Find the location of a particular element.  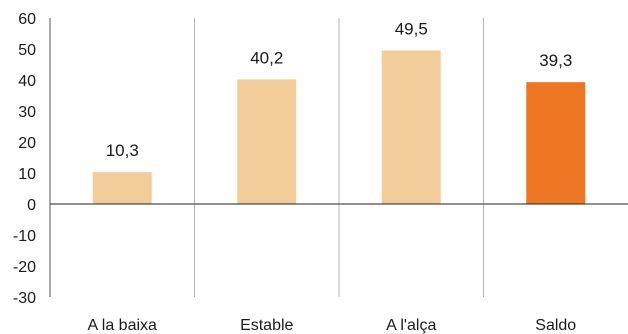

y-tick-label: 0 is located at coordinates (31, 205).